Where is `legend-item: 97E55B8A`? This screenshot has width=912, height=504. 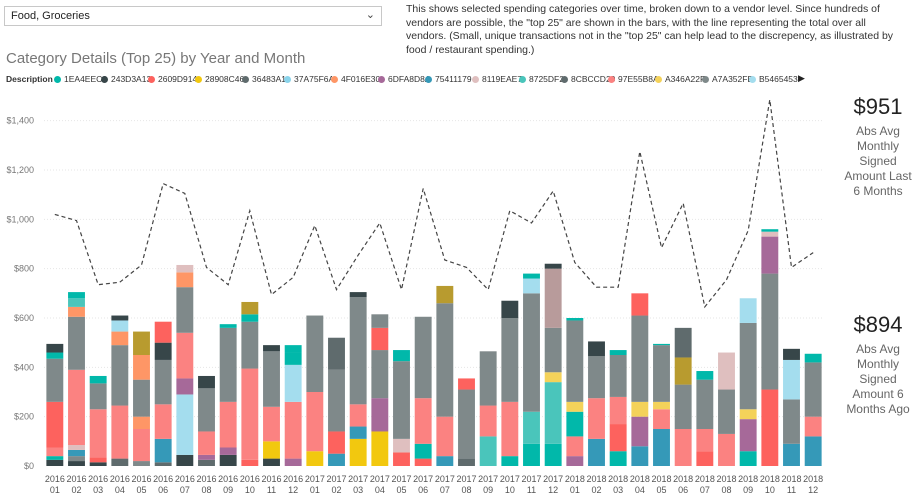 legend-item: 97E55B8A is located at coordinates (633, 79).